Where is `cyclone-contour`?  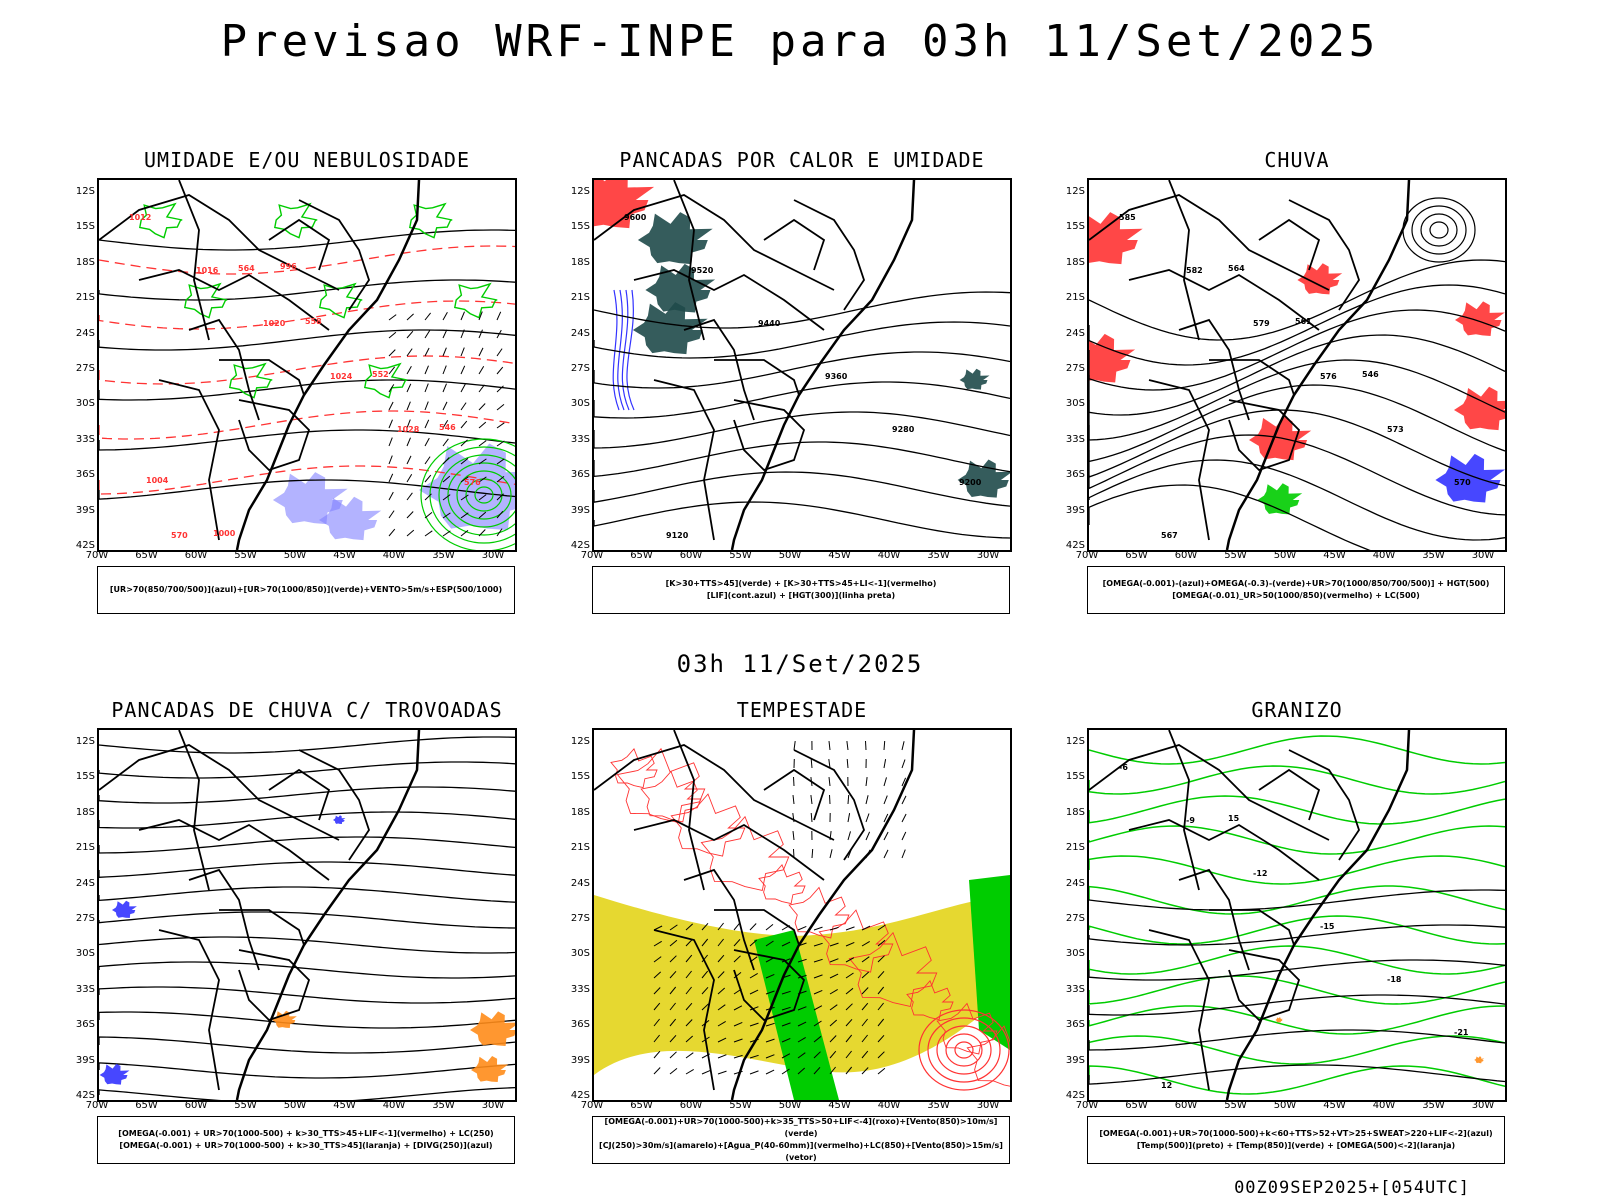 cyclone-contour is located at coordinates (476, 495).